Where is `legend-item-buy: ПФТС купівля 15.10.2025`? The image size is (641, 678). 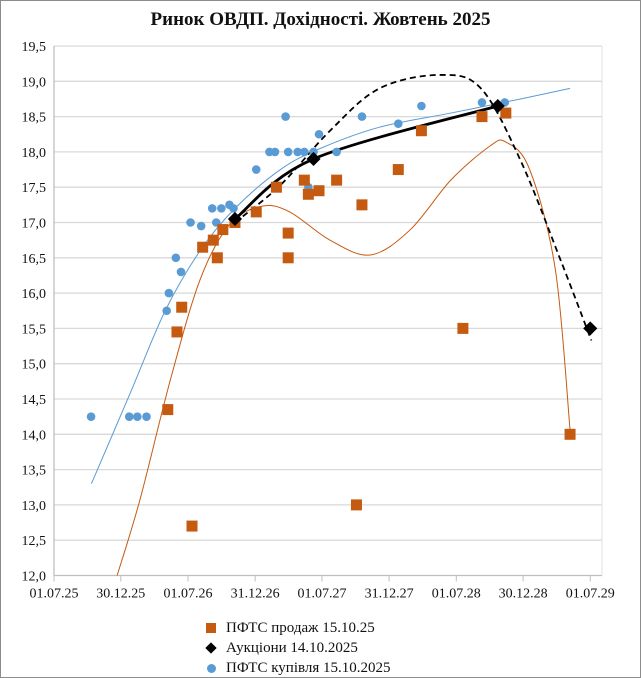 legend-item-buy: ПФТС купівля 15.10.2025 is located at coordinates (293, 668).